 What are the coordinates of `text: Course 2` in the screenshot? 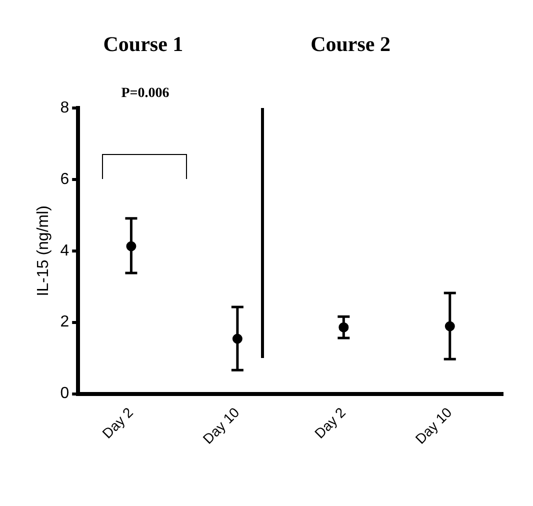 It's located at (350, 44).